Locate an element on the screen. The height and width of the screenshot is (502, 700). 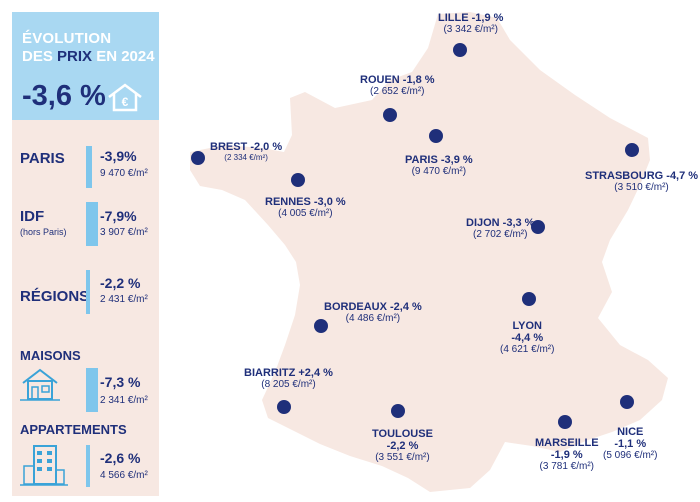
city-toulouse: TOULOUSE -2,2 % (3 551 €/m²) is located at coordinates (402, 445).